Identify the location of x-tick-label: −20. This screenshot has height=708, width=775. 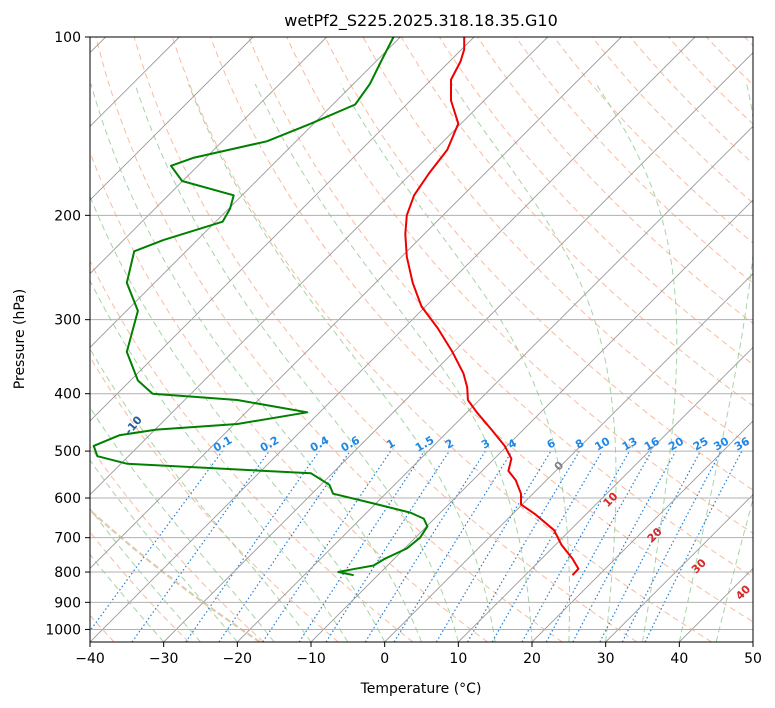
(238, 659).